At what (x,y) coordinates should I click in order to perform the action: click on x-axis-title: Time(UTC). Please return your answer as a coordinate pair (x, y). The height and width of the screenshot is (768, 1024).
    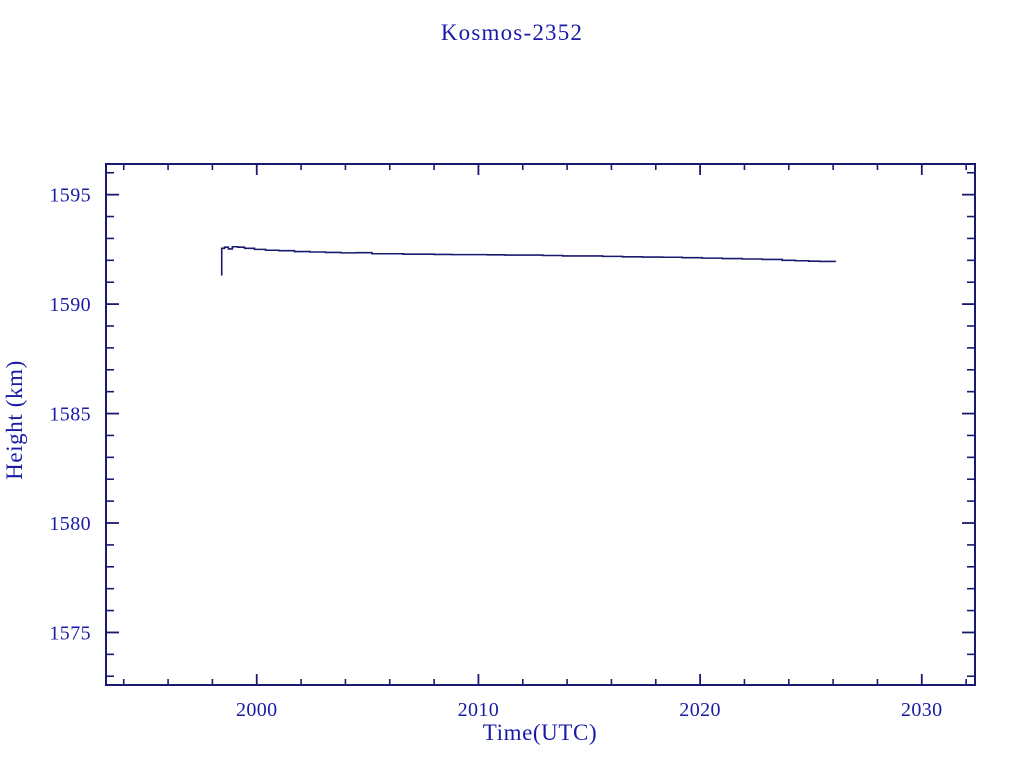
    Looking at the image, I should click on (540, 732).